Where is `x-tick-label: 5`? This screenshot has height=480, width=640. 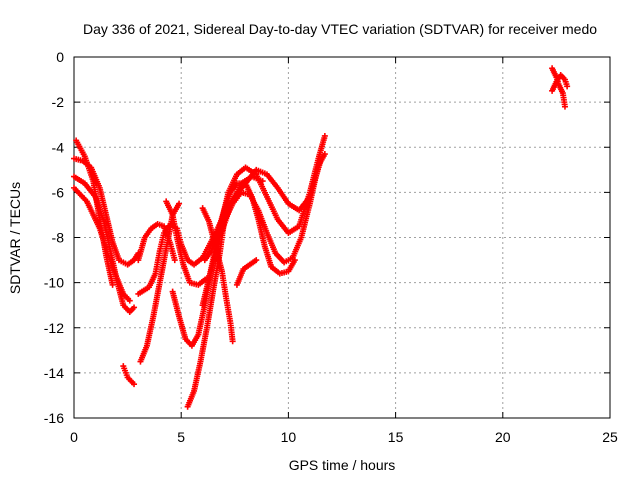
x-tick-label: 5 is located at coordinates (181, 437).